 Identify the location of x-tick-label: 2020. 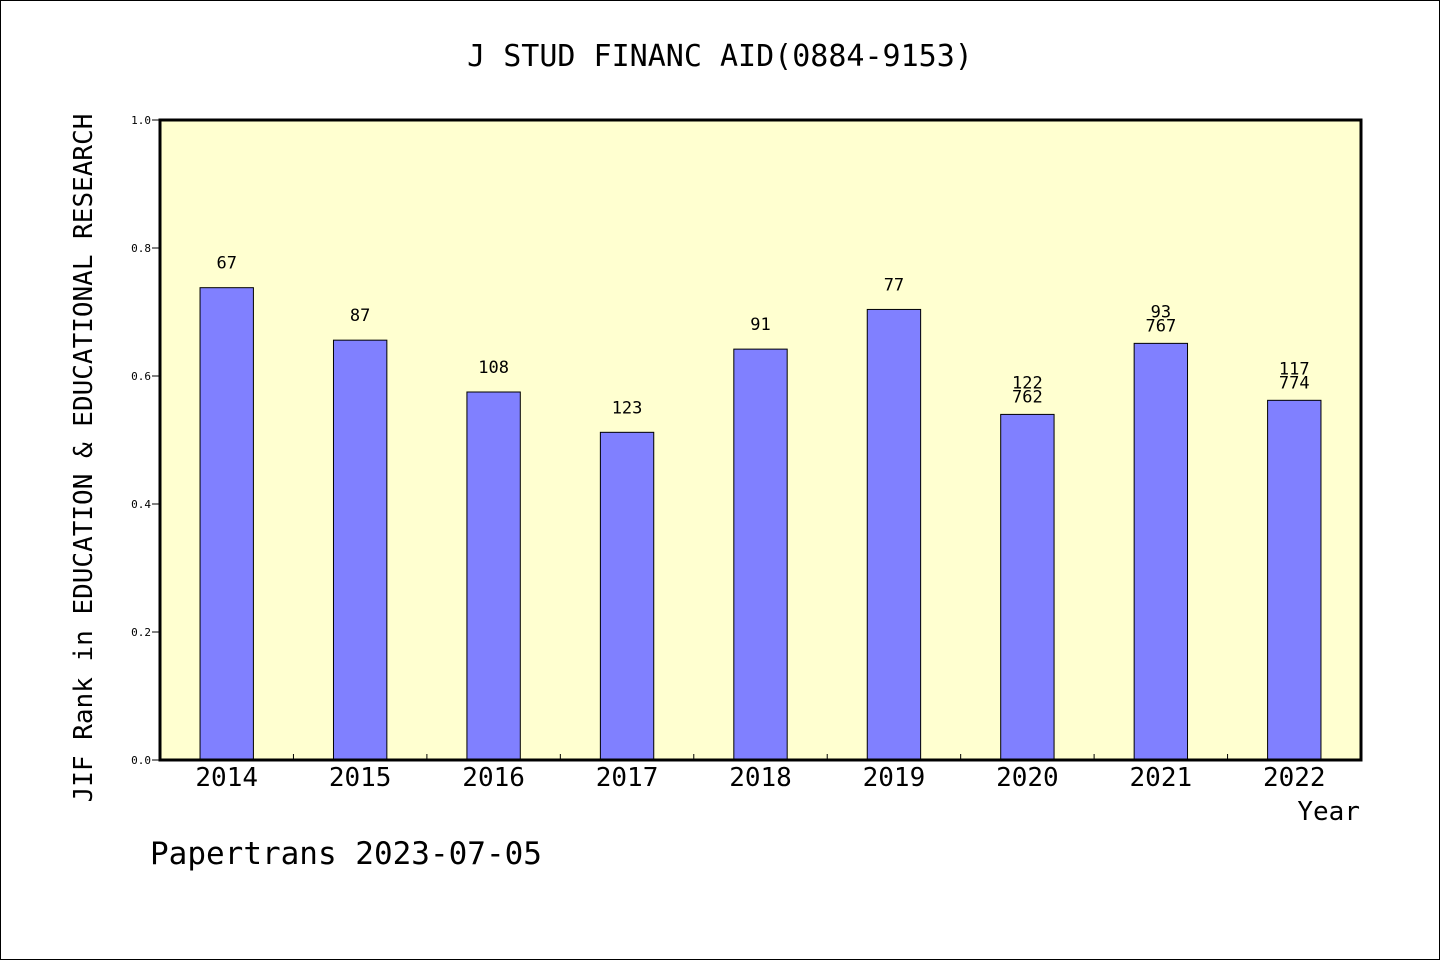
(1027, 778).